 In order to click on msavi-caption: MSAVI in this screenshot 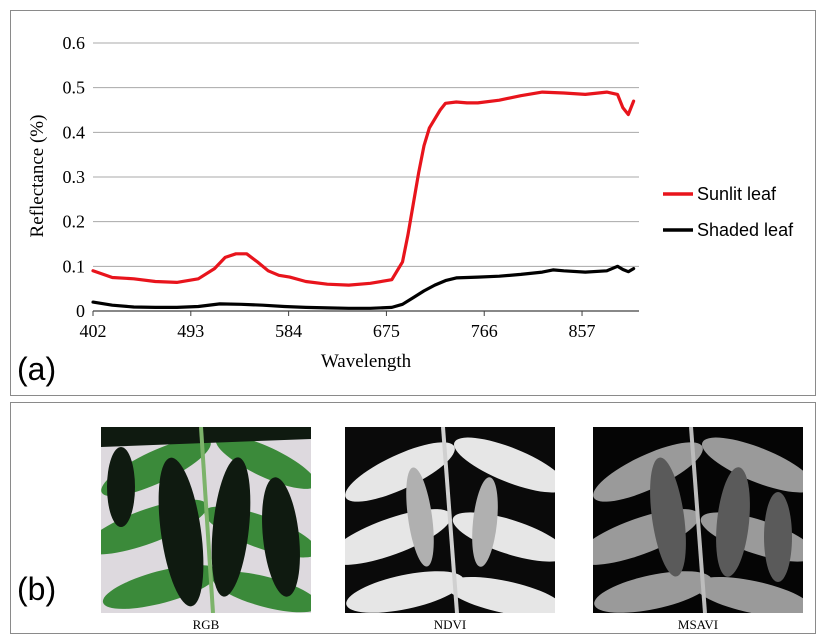, I will do `click(698, 624)`.